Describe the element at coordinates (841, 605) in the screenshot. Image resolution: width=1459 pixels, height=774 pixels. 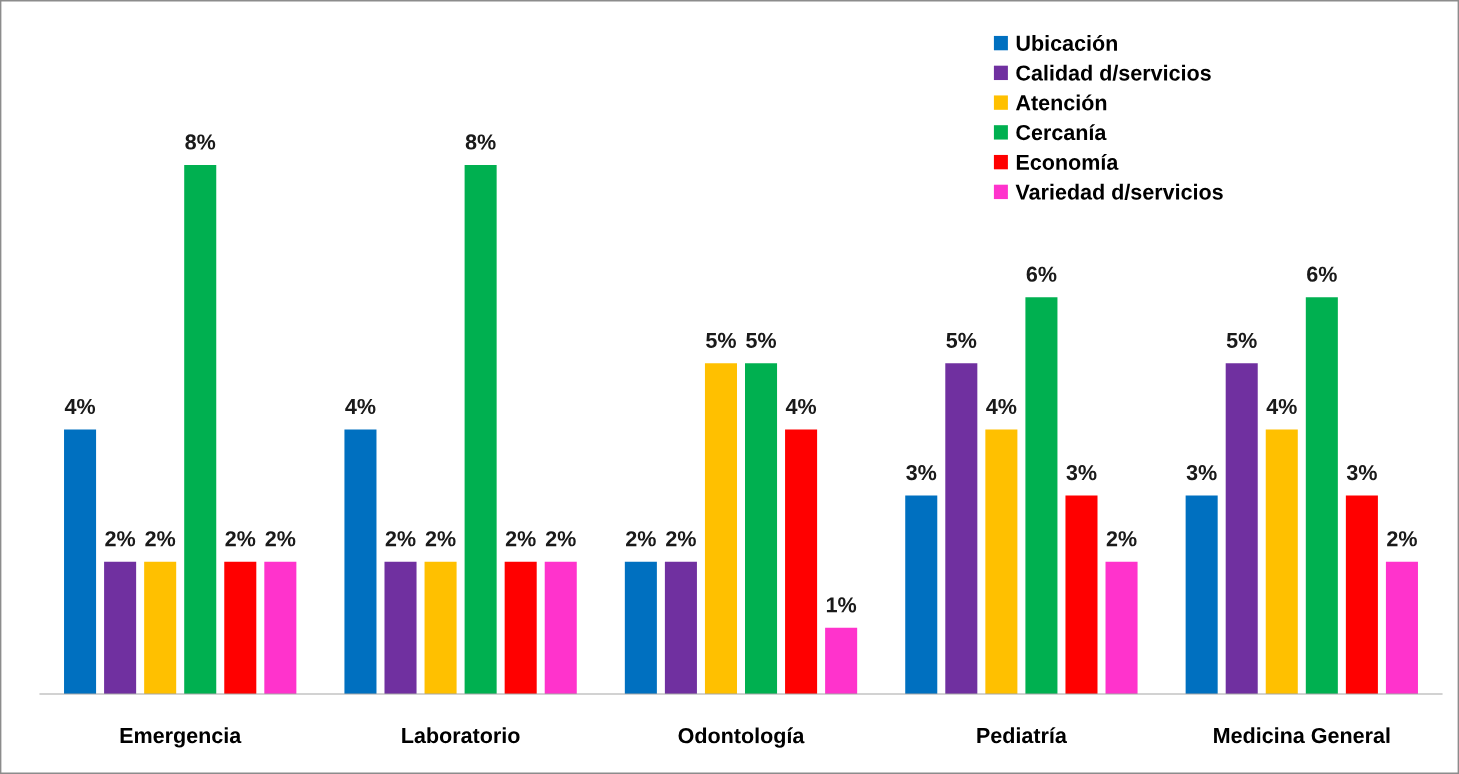
I see `data-label: 1%` at that location.